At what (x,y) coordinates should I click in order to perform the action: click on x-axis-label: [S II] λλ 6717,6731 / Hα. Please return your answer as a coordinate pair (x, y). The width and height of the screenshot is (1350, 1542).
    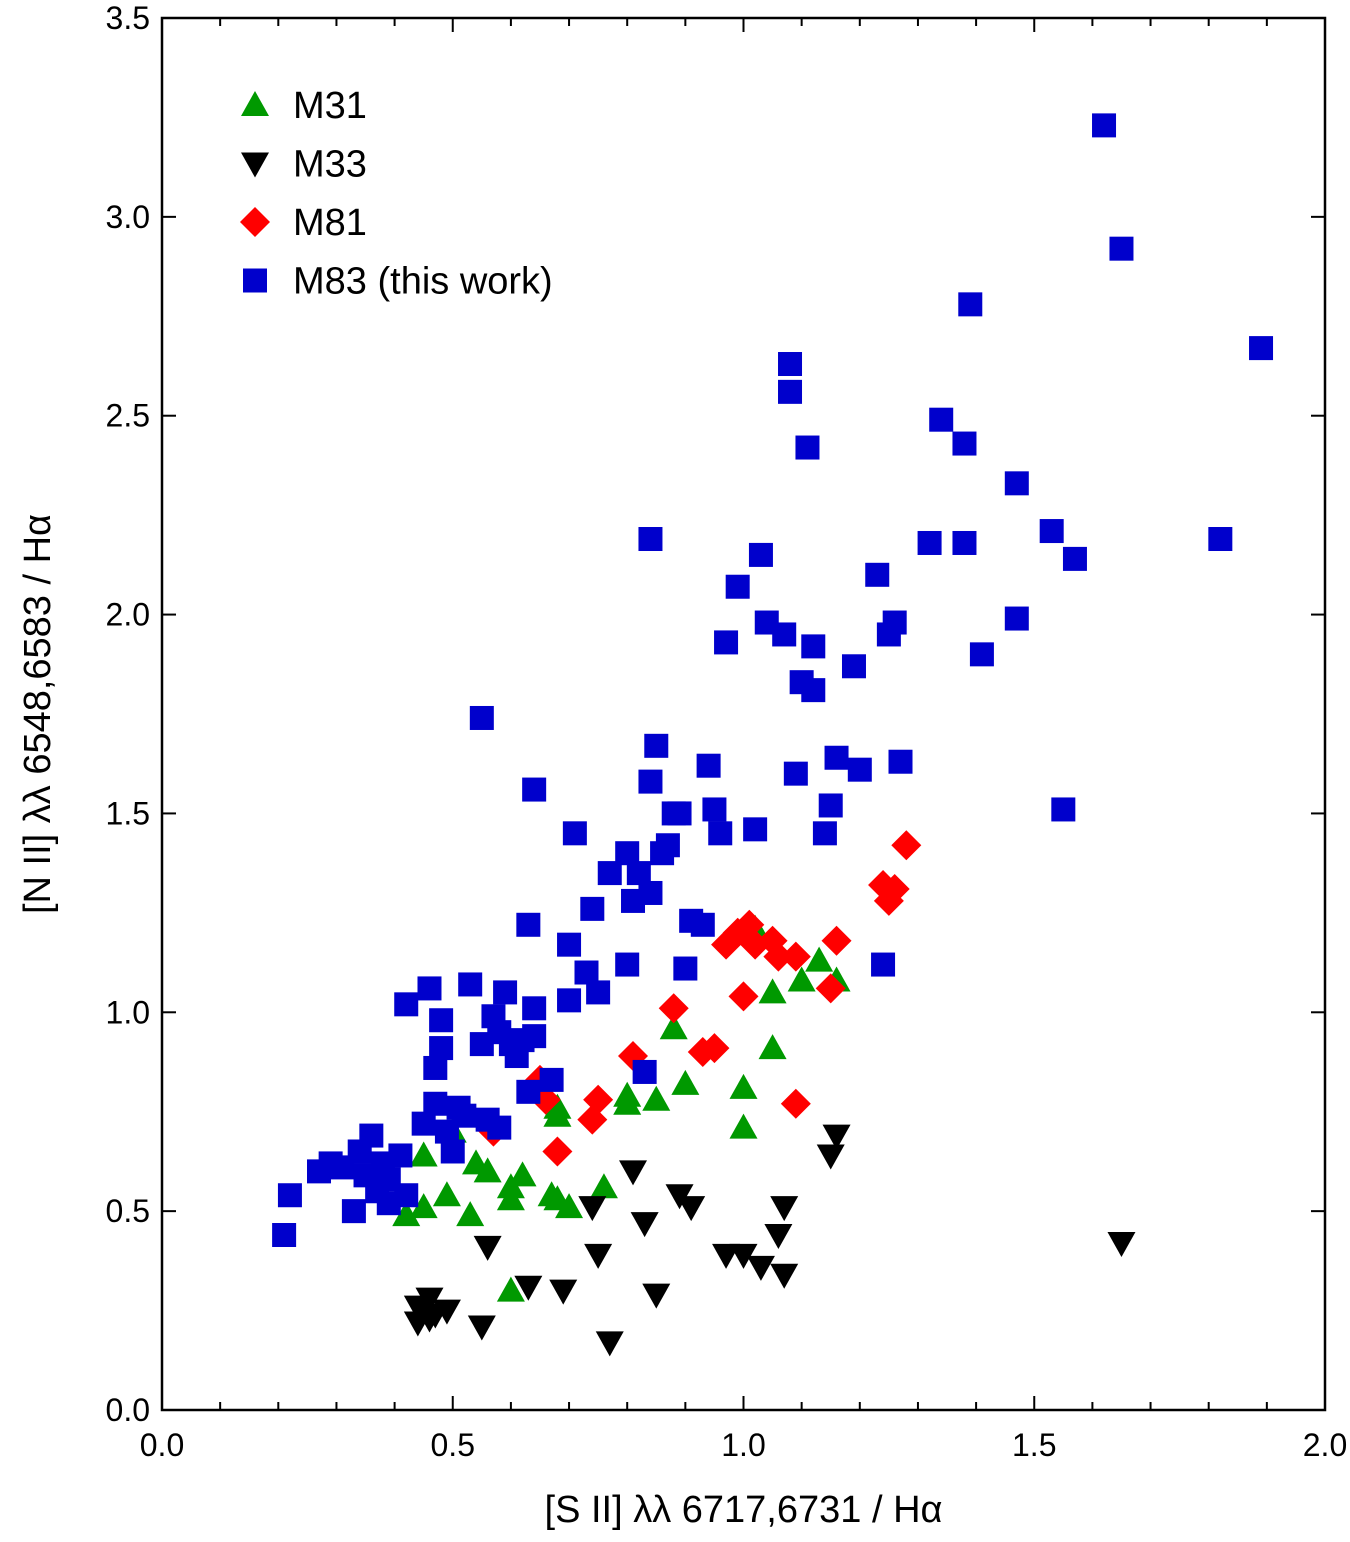
    Looking at the image, I should click on (744, 1510).